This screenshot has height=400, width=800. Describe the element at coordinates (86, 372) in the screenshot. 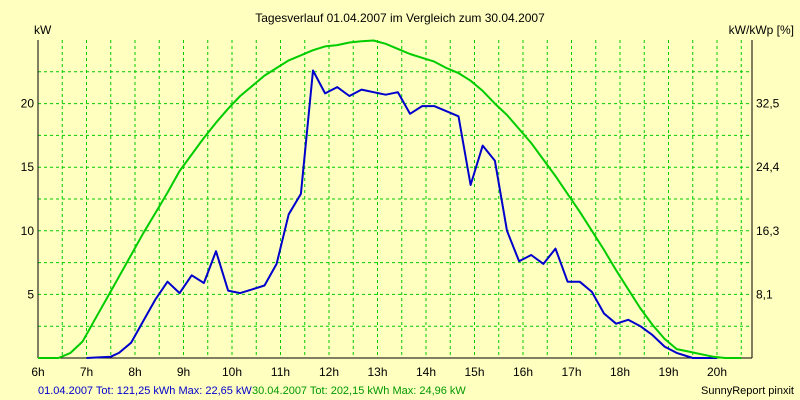

I see `x-tick-label: 7h` at that location.